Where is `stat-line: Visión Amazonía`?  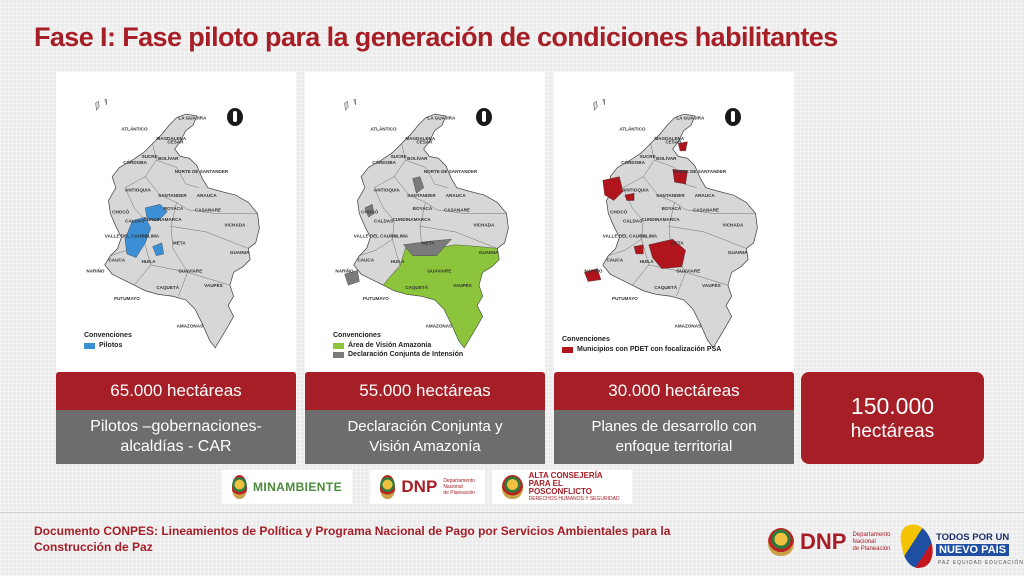 stat-line: Visión Amazonía is located at coordinates (425, 446).